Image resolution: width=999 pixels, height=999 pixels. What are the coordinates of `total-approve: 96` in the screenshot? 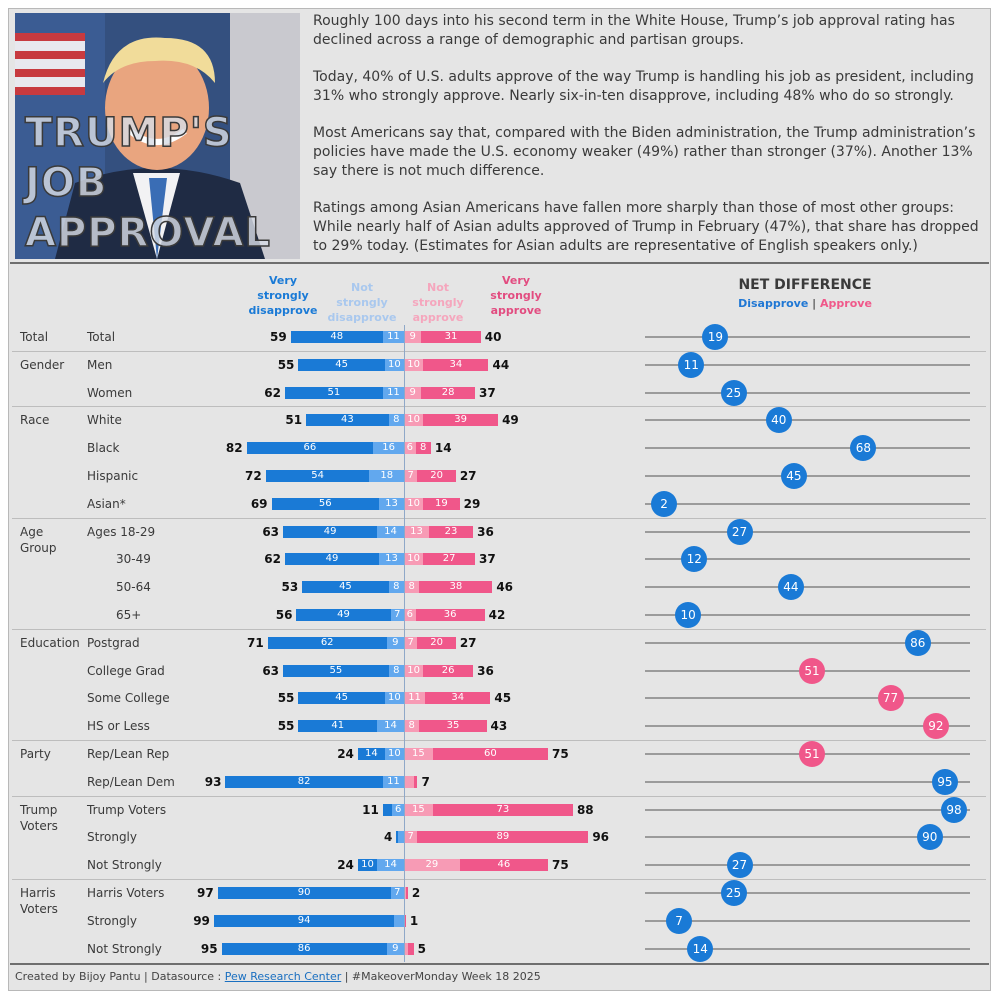 It's located at (601, 837).